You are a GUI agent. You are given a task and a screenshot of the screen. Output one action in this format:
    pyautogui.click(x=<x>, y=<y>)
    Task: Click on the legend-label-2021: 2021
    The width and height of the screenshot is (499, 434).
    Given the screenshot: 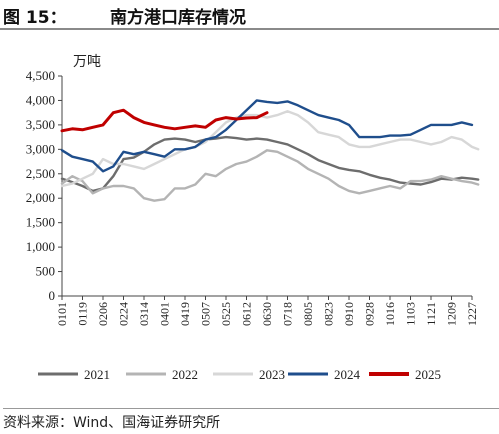 What is the action you would take?
    pyautogui.click(x=97, y=374)
    